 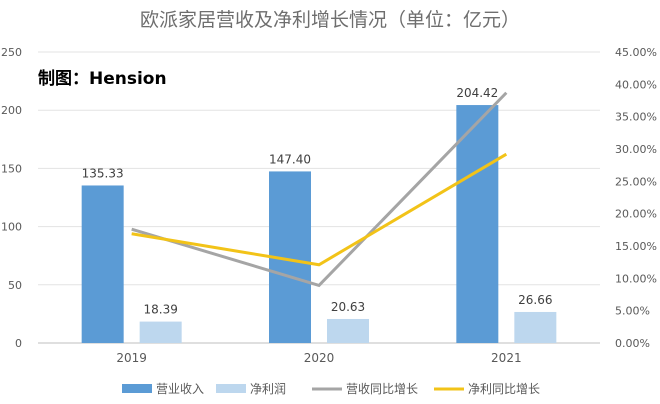 What do you see at coordinates (15, 285) in the screenshot?
I see `left-tick-label: 50` at bounding box center [15, 285].